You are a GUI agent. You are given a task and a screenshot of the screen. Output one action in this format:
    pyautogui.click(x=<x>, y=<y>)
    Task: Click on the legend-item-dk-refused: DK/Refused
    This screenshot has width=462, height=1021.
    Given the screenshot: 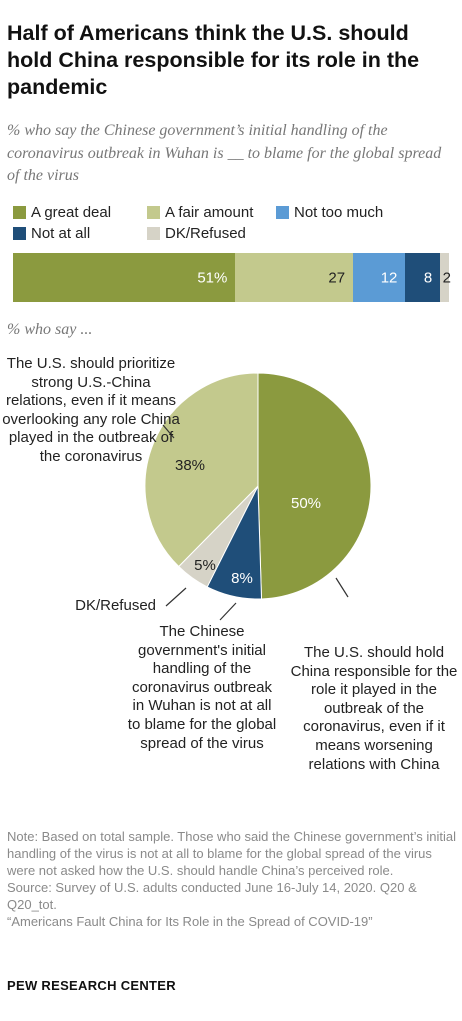 What is the action you would take?
    pyautogui.click(x=196, y=233)
    